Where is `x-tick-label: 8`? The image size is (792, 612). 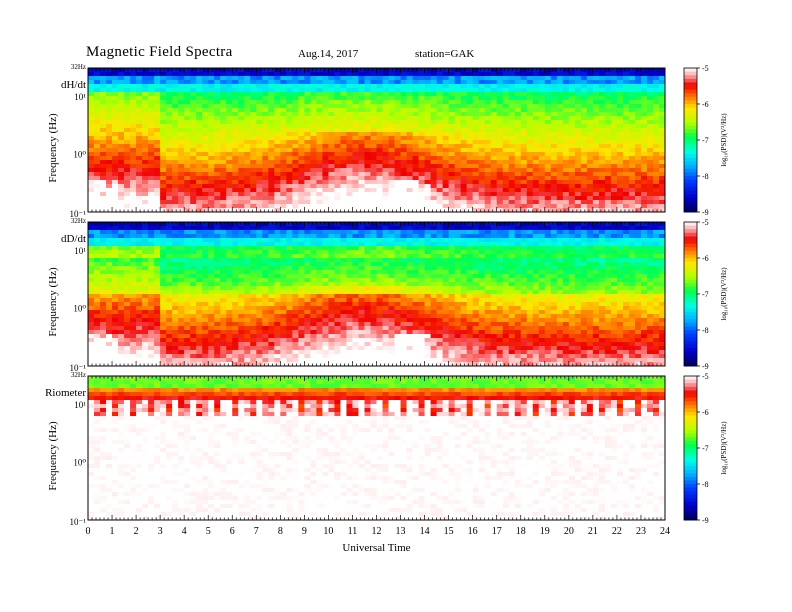 x-tick-label: 8 is located at coordinates (280, 531).